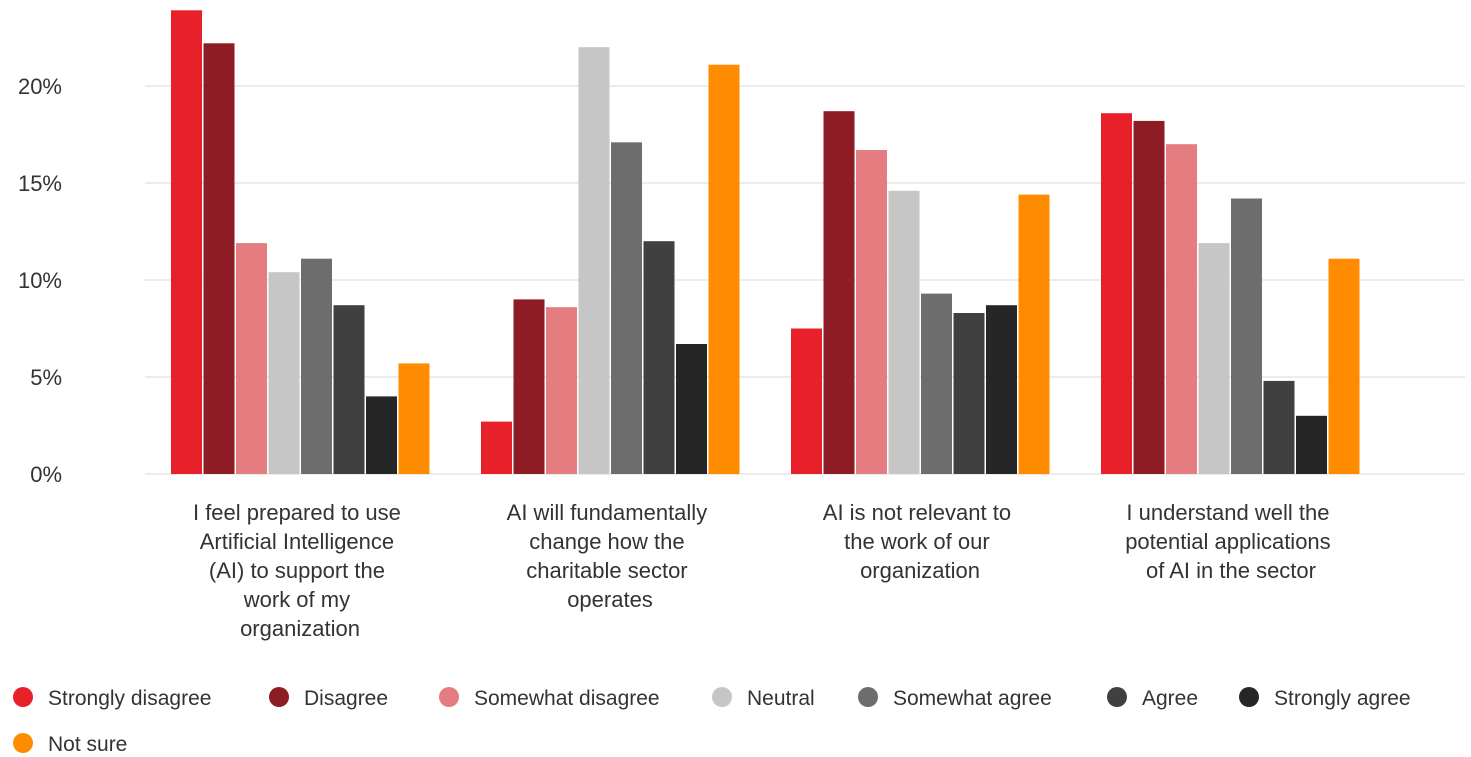 Image resolution: width=1471 pixels, height=757 pixels. I want to click on legend-label: Somewhat agree, so click(972, 698).